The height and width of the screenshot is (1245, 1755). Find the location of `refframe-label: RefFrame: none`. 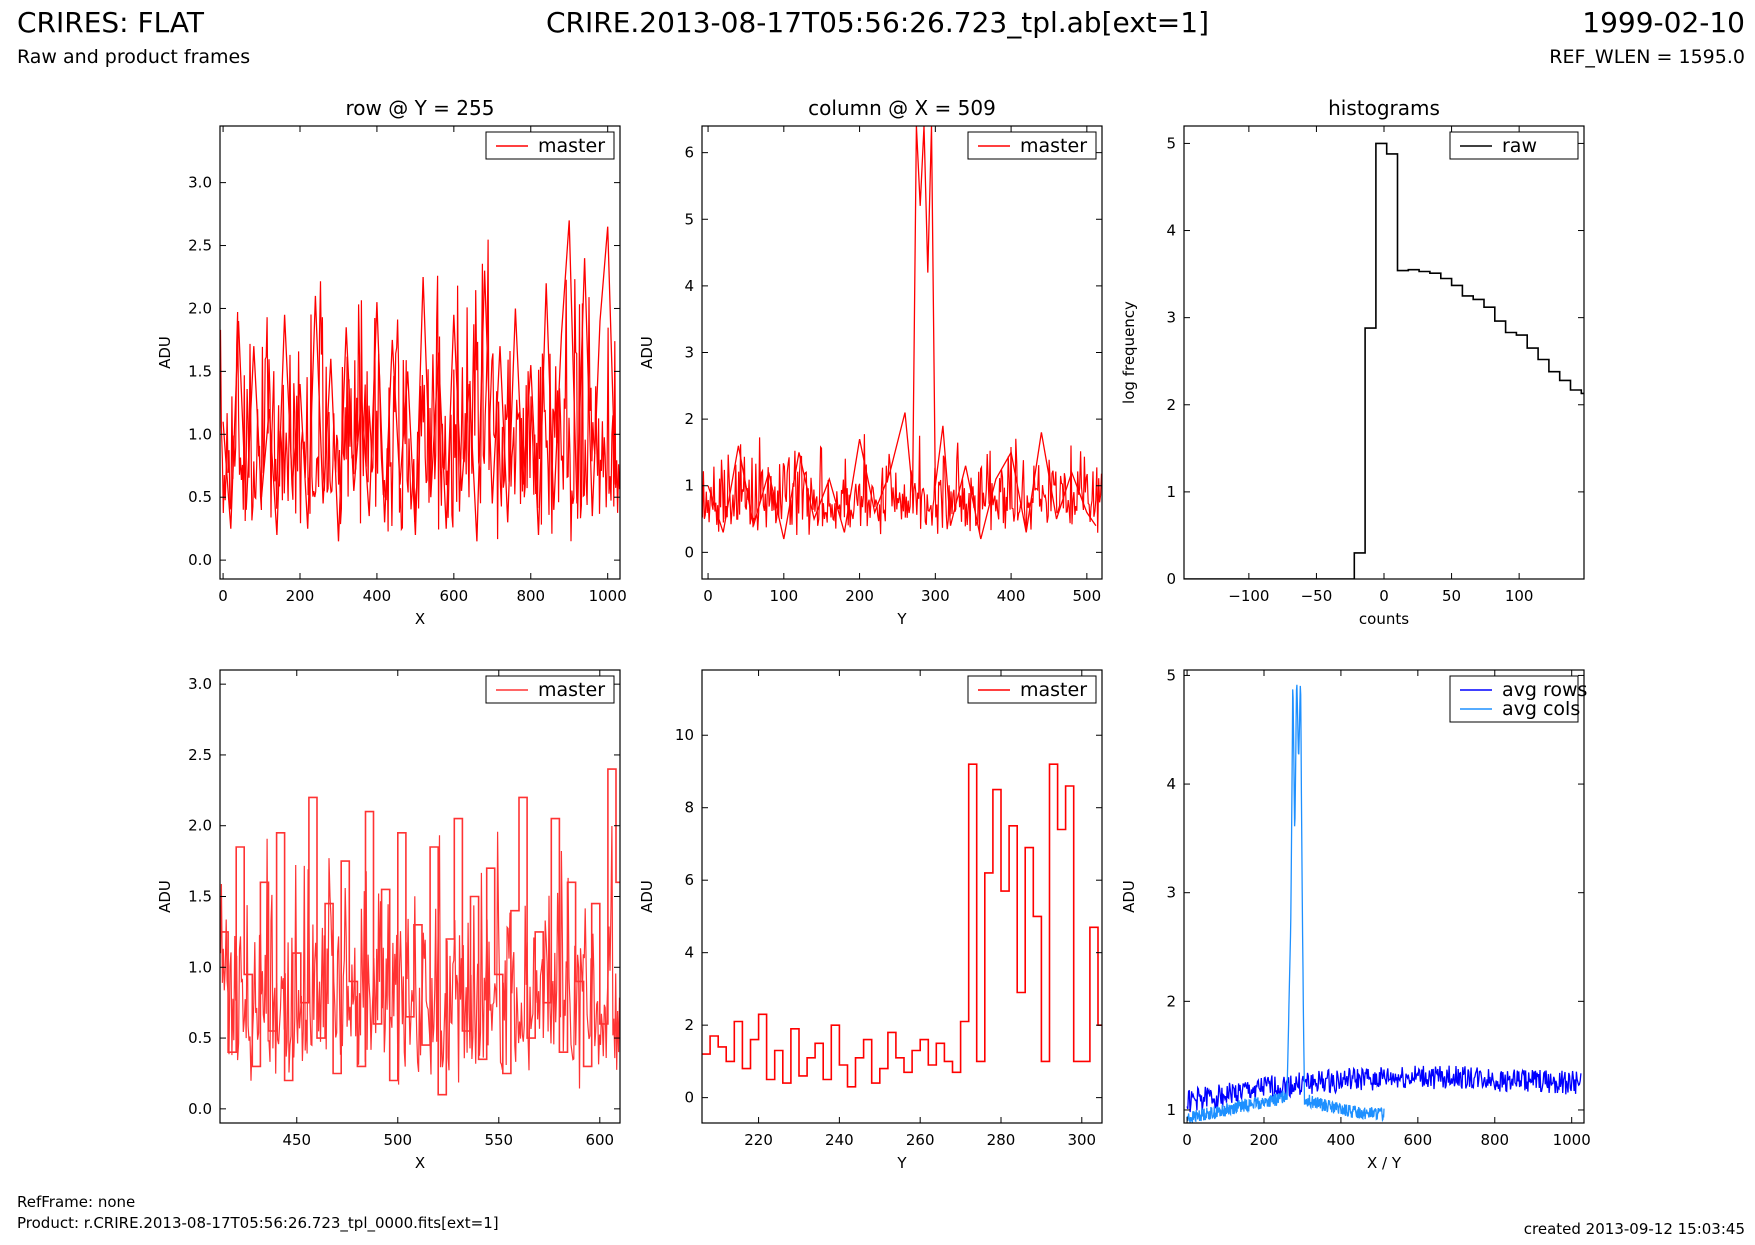

refframe-label: RefFrame: none is located at coordinates (76, 1202).